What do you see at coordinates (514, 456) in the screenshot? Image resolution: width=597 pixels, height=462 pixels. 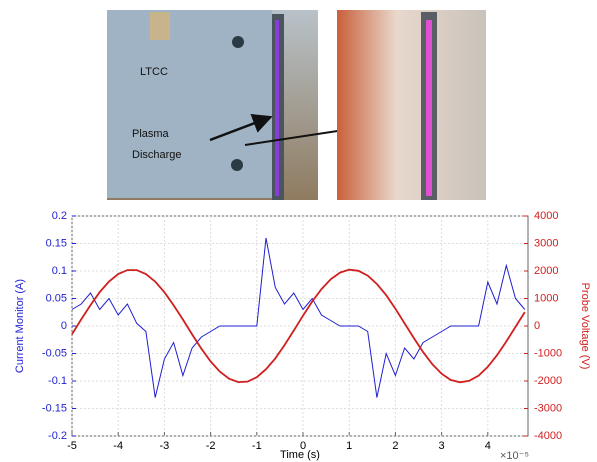 I see `x-exponent: ×10⁻⁵` at bounding box center [514, 456].